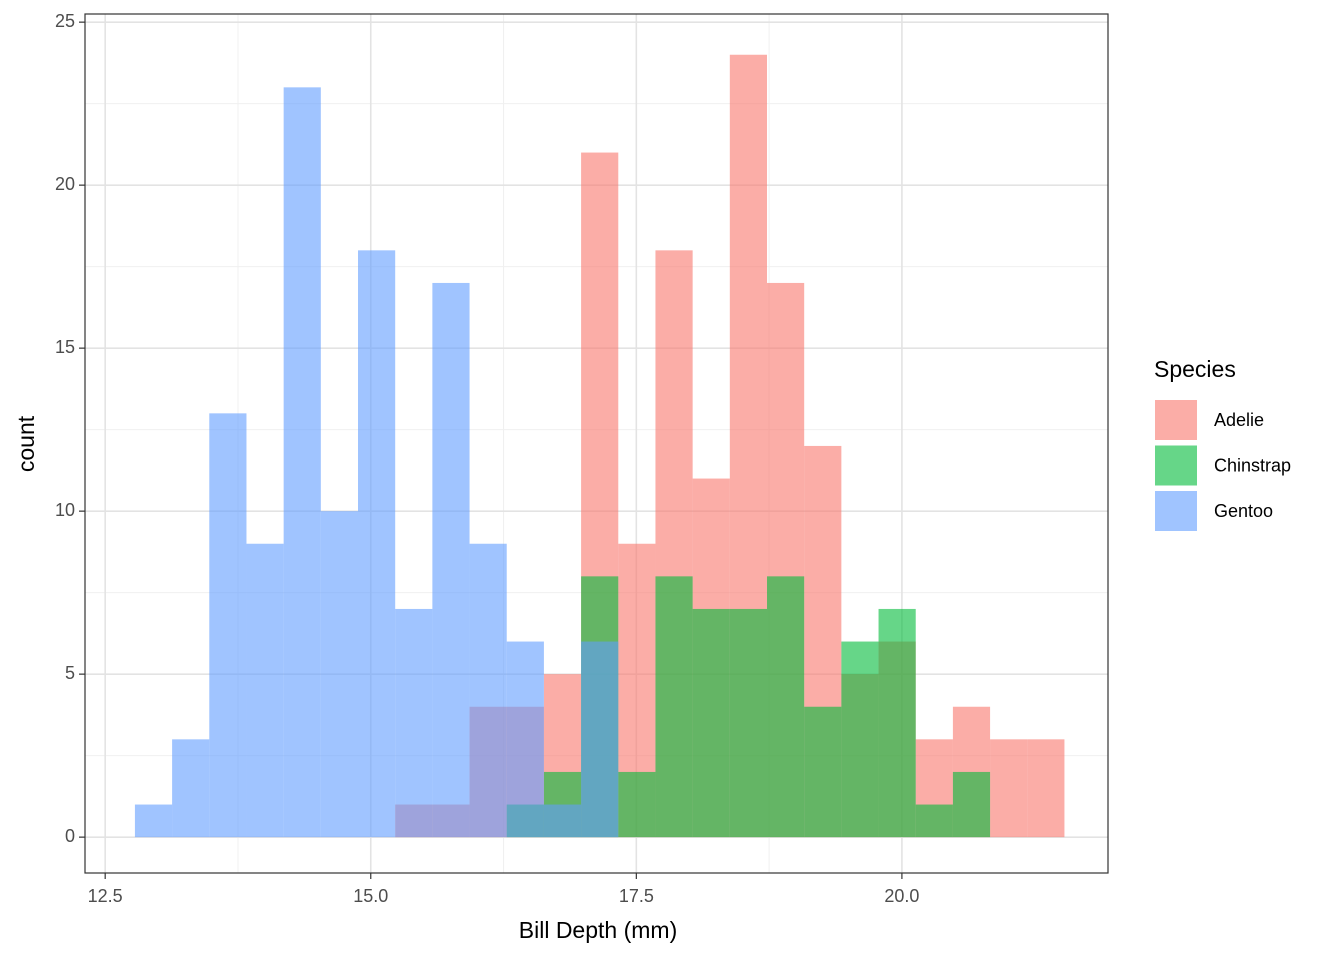  I want to click on y-tick-label: 5, so click(70, 673).